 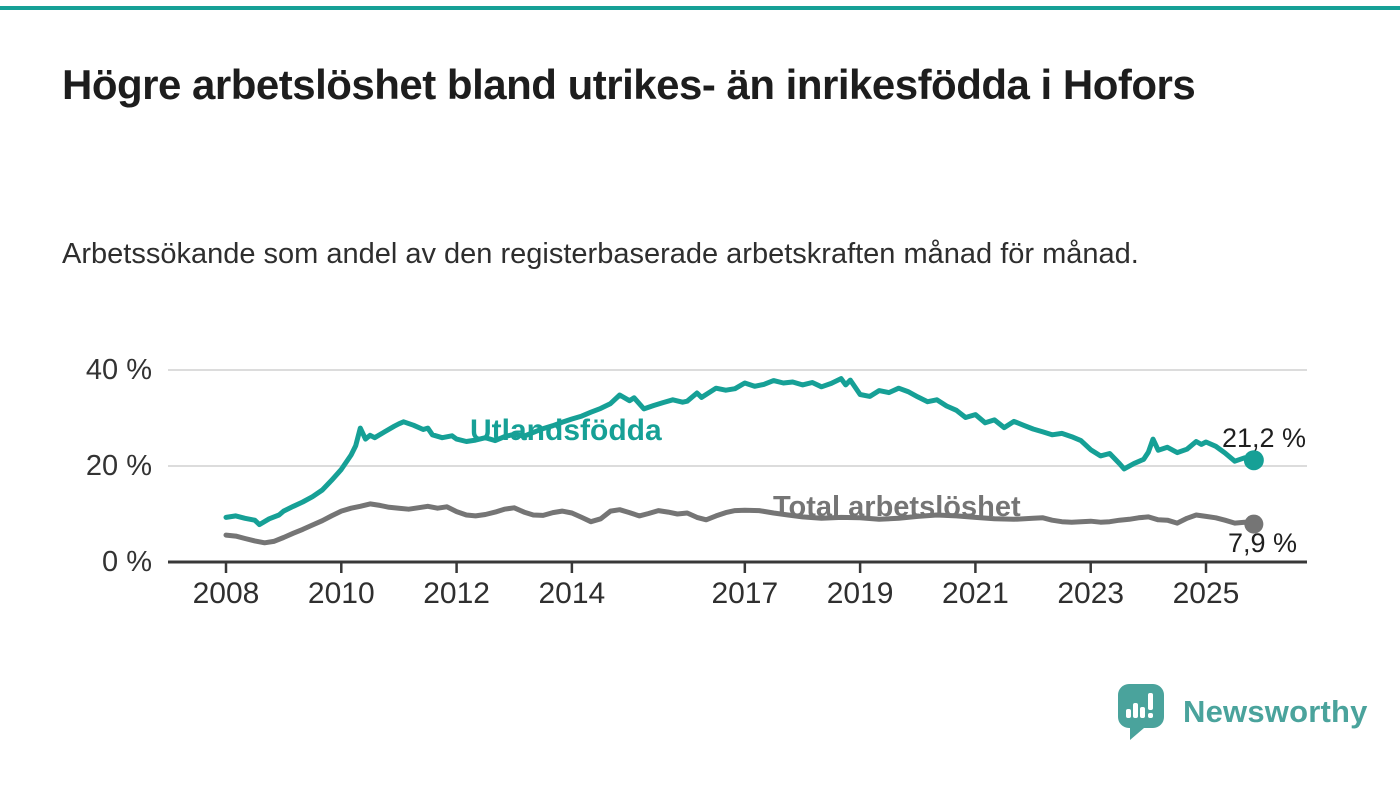 I want to click on x-axis-label-2021: 2021, so click(x=975, y=593).